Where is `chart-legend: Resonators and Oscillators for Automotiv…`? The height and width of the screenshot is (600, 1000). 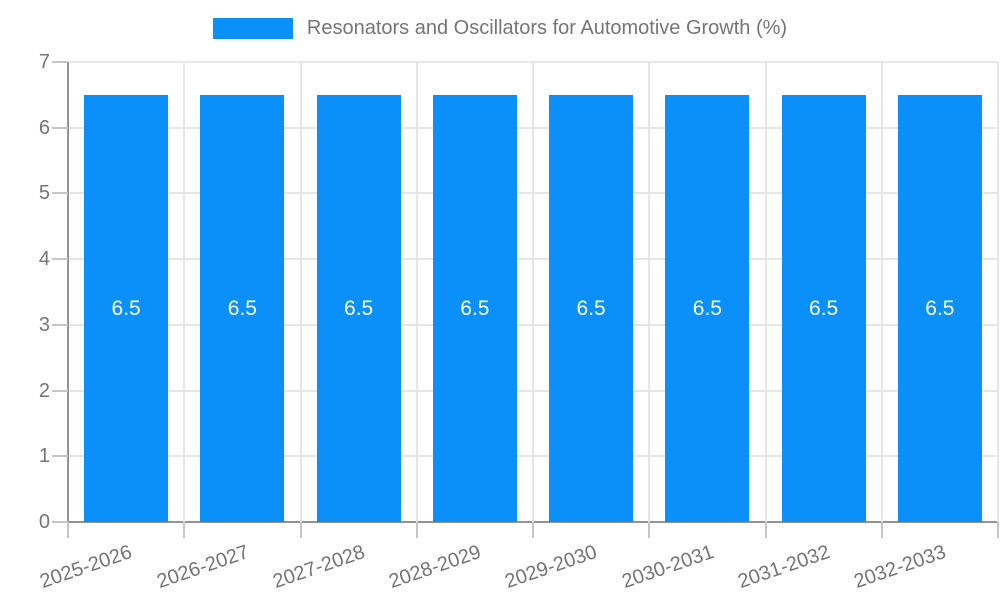
chart-legend: Resonators and Oscillators for Automotiv… is located at coordinates (500, 28).